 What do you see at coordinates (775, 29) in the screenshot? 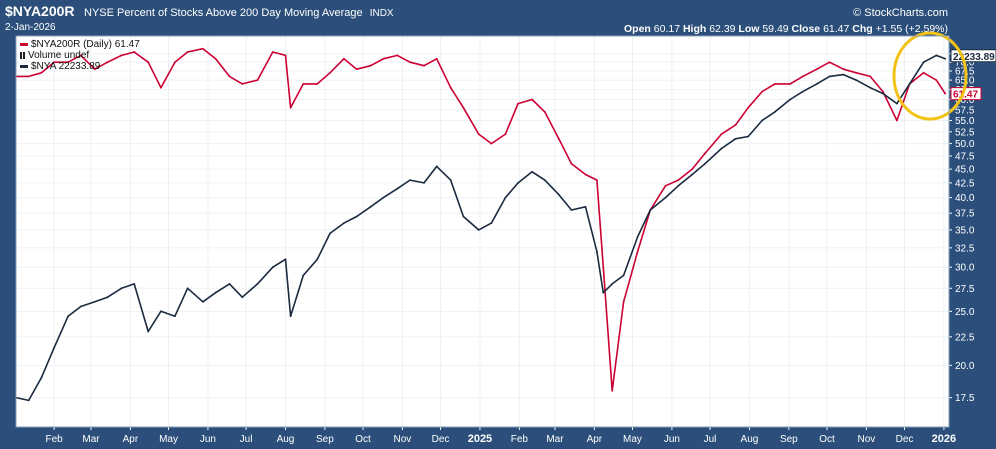
I see `low-value: 59.49` at bounding box center [775, 29].